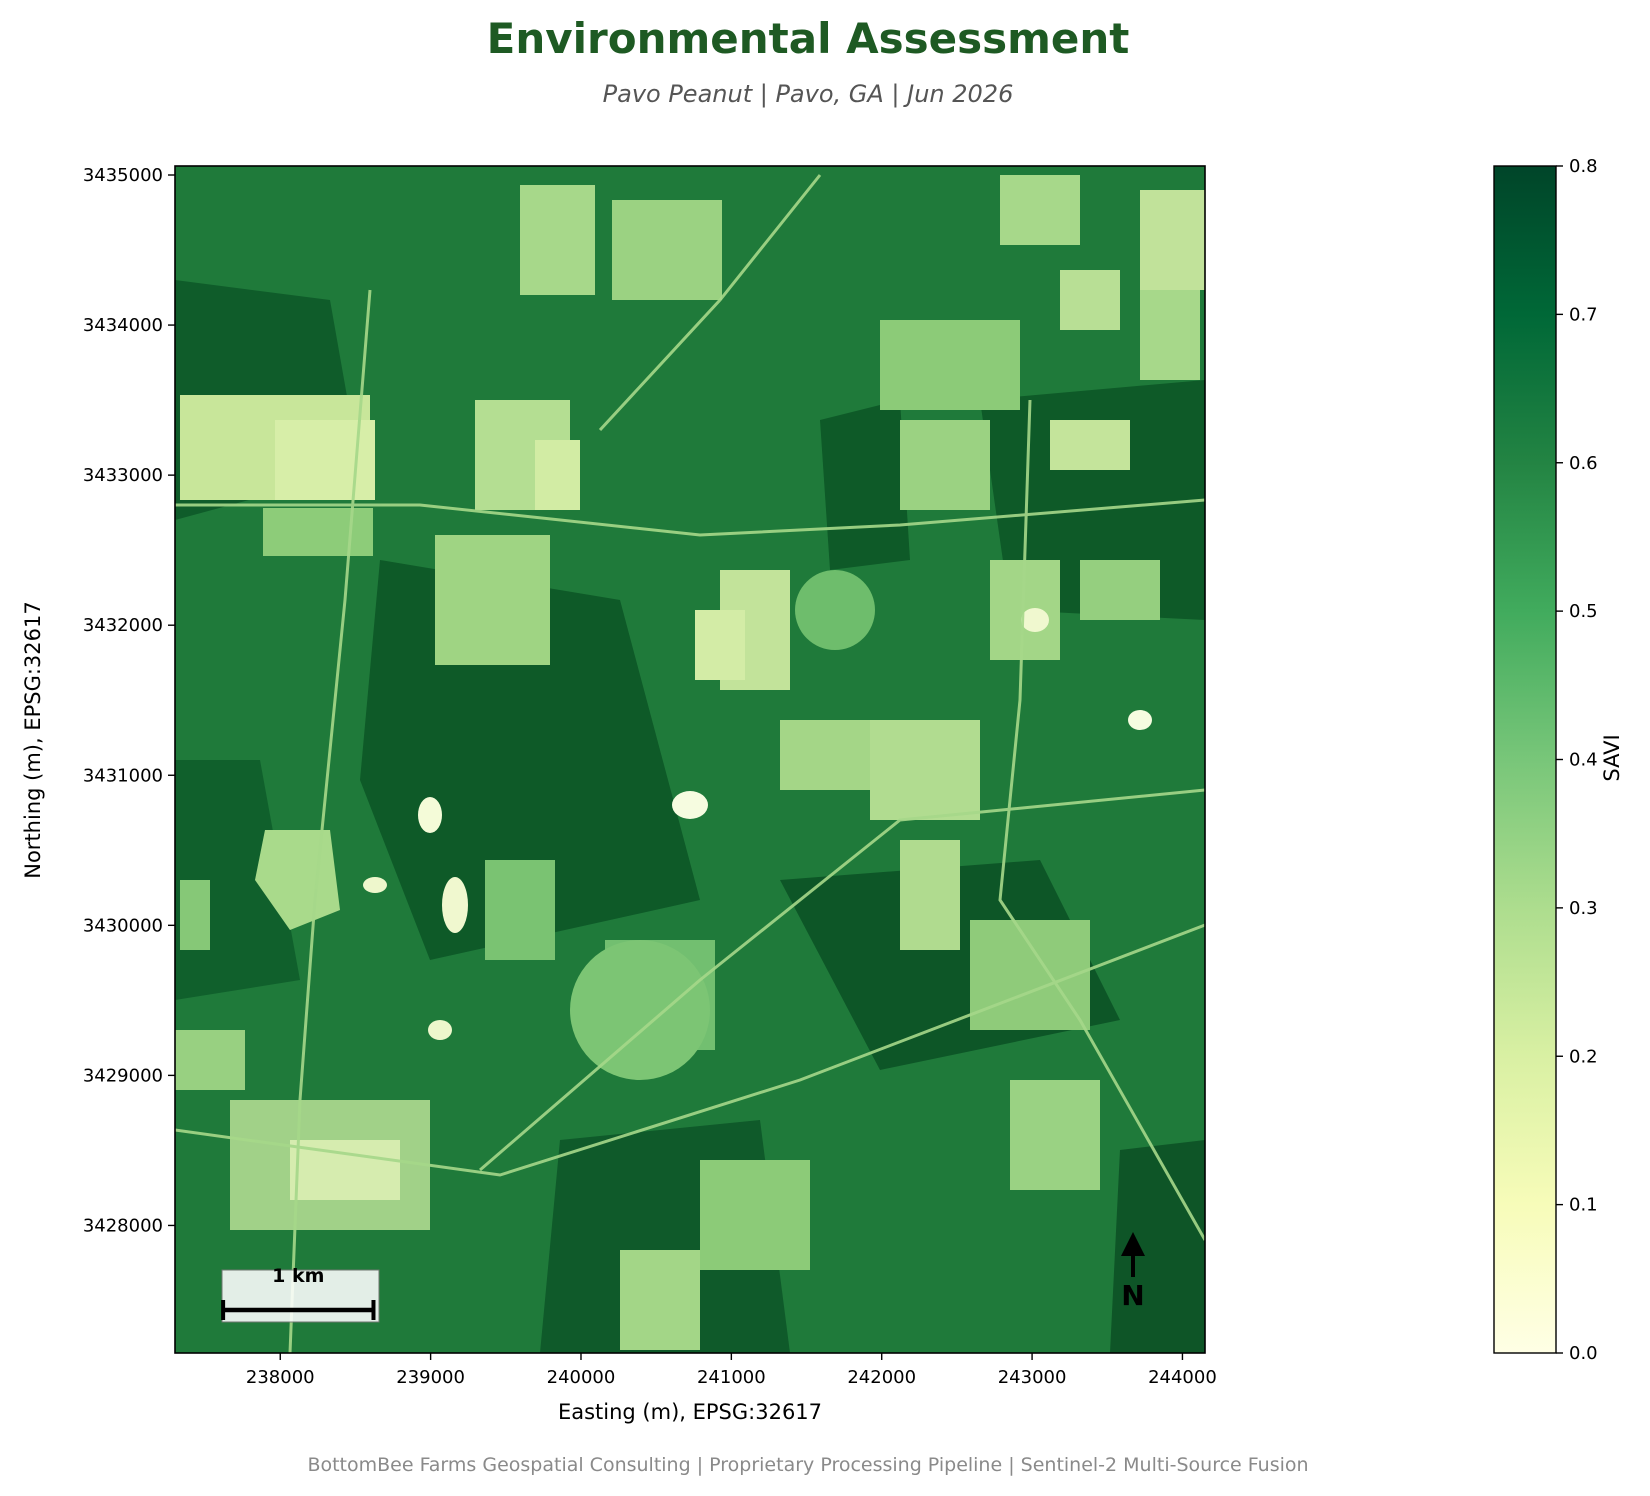 The image size is (1650, 1496). Describe the element at coordinates (123, 175) in the screenshot. I see `y-tick-label: 3435000` at that location.